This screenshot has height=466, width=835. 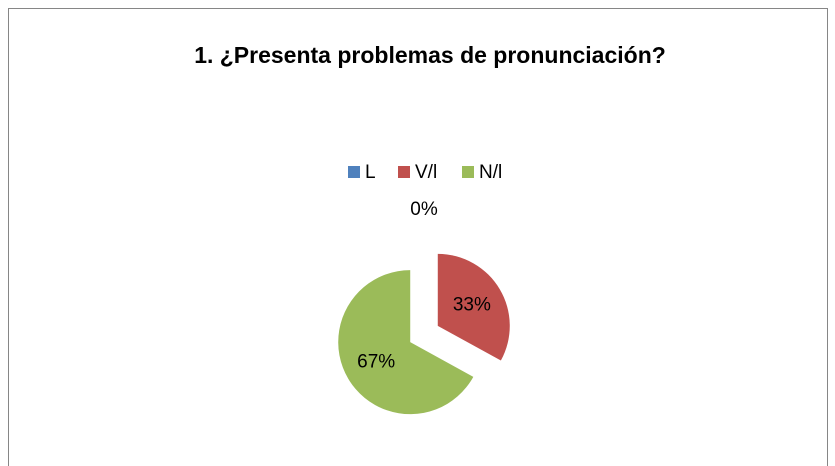 What do you see at coordinates (370, 172) in the screenshot?
I see `legend-label: L` at bounding box center [370, 172].